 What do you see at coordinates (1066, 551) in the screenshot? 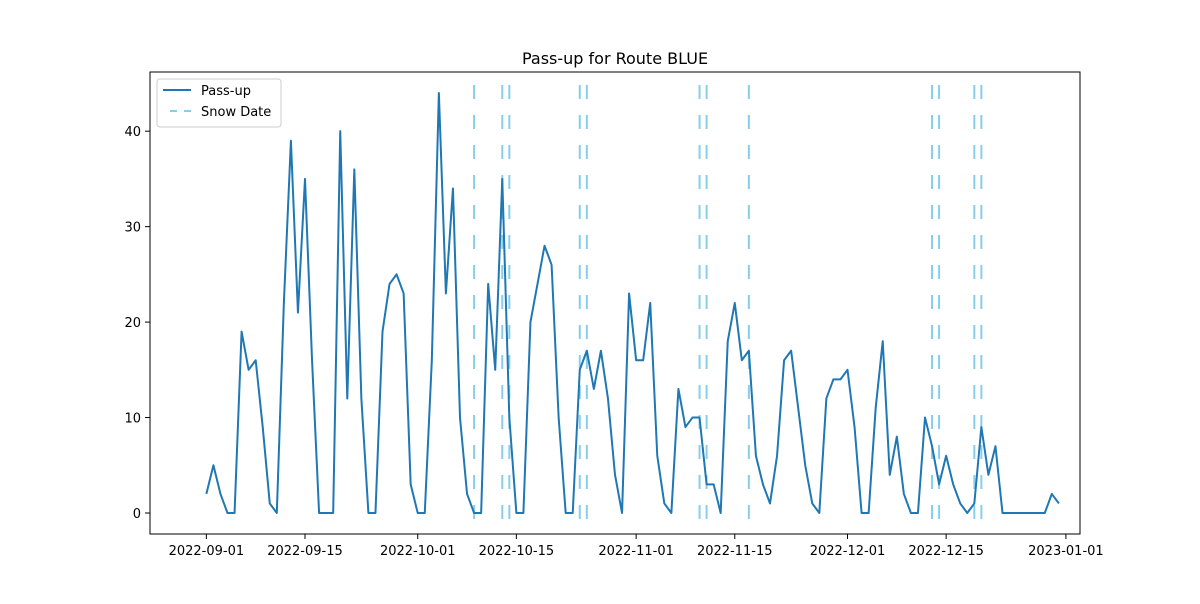
I see `x-tick-label: 2023-01-01` at bounding box center [1066, 551].